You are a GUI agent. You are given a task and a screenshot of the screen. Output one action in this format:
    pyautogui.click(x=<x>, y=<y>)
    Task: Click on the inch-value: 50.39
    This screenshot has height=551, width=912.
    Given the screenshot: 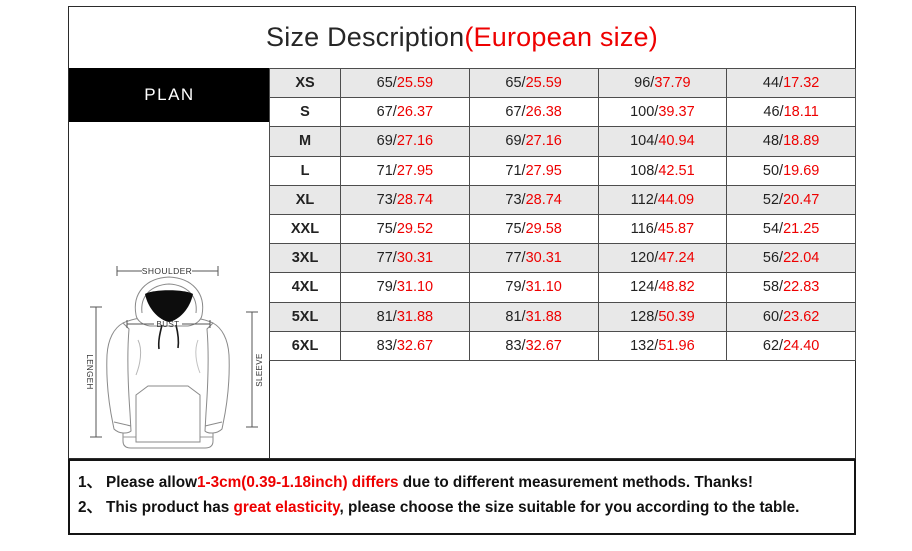 What is the action you would take?
    pyautogui.click(x=676, y=316)
    